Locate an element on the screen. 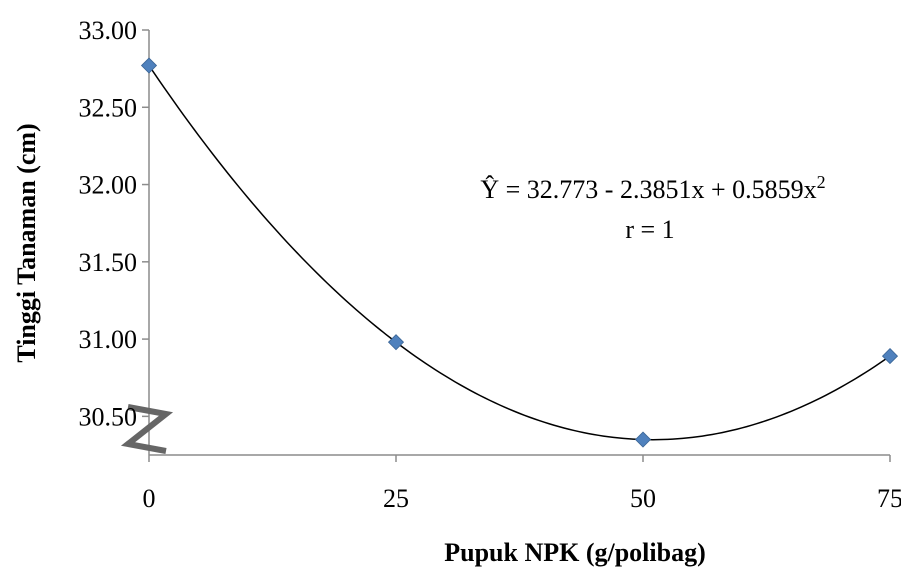  axis-break-icon is located at coordinates (147, 429).